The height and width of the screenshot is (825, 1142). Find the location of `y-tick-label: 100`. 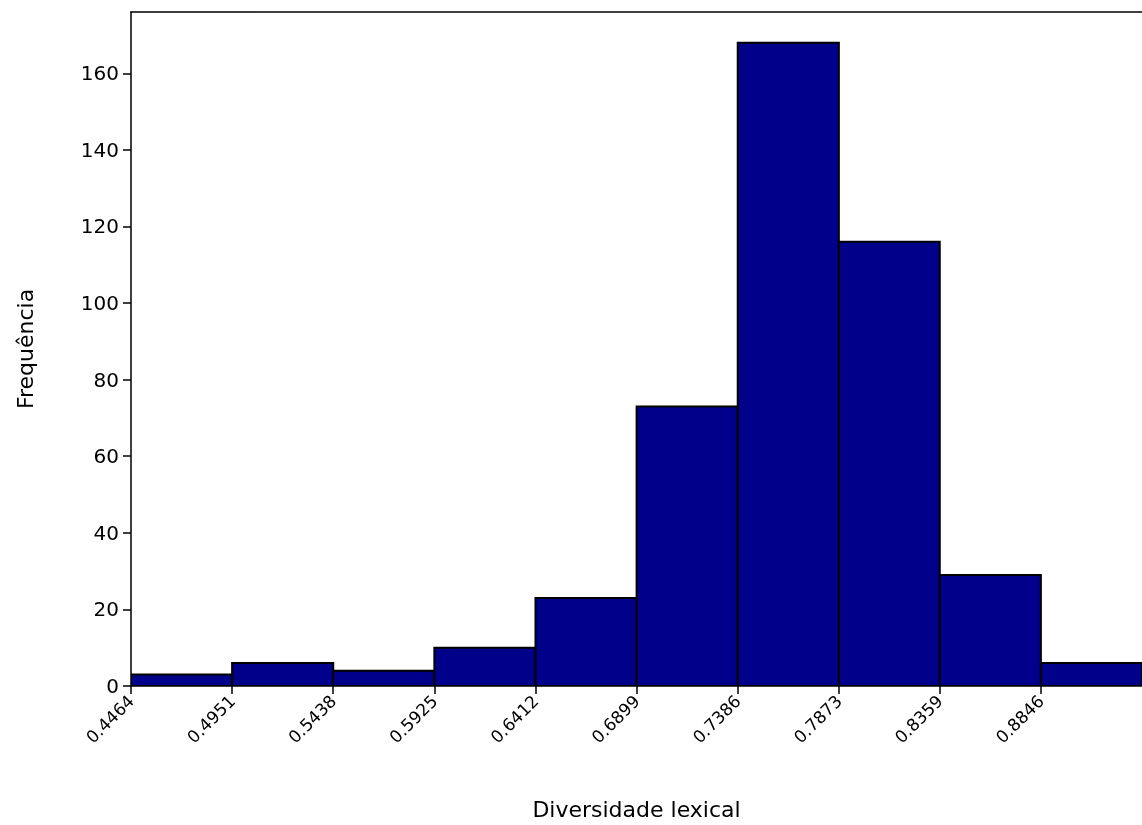

y-tick-label: 100 is located at coordinates (99, 303).